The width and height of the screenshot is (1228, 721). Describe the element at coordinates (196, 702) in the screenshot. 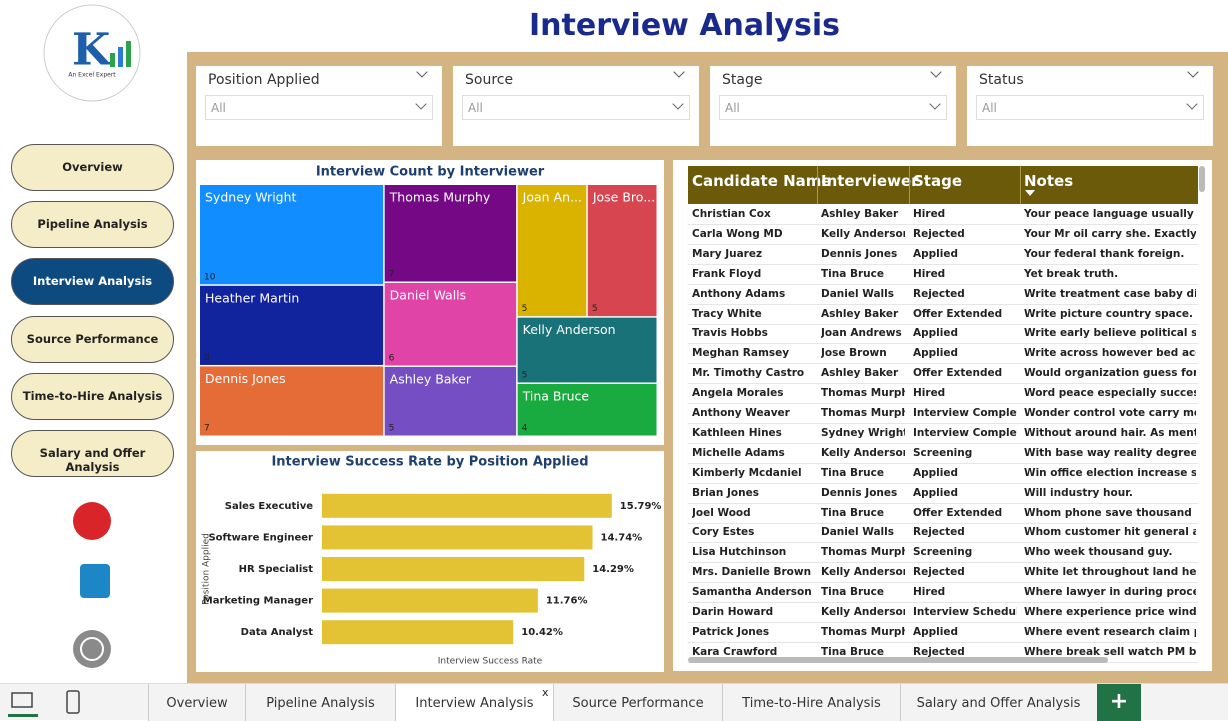

I see `page-tab: Overview` at that location.